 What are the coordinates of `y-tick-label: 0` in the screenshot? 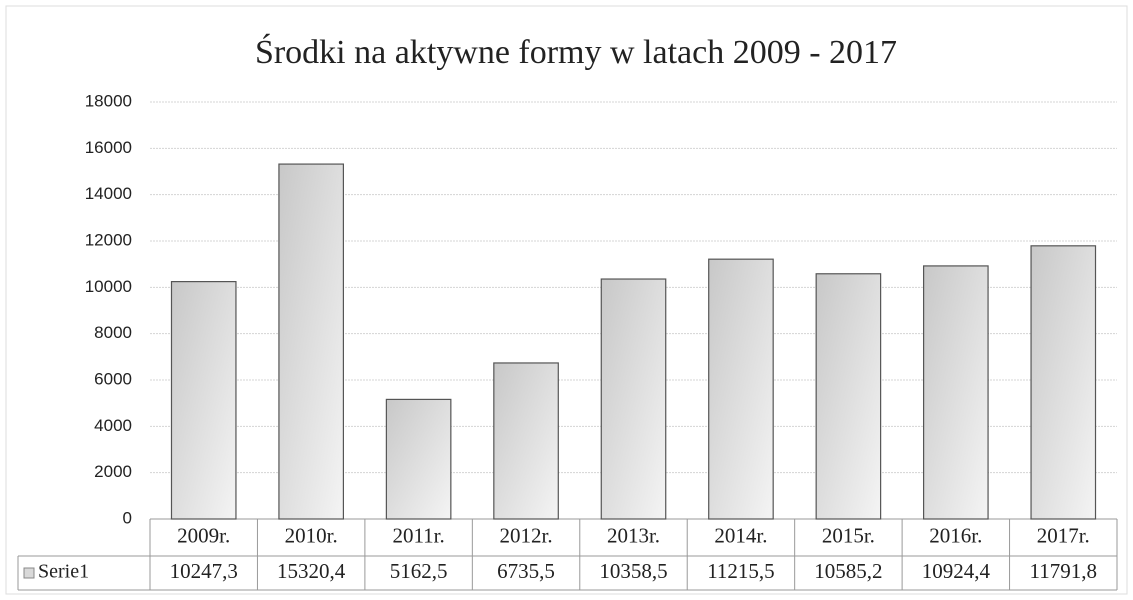 It's located at (127, 517).